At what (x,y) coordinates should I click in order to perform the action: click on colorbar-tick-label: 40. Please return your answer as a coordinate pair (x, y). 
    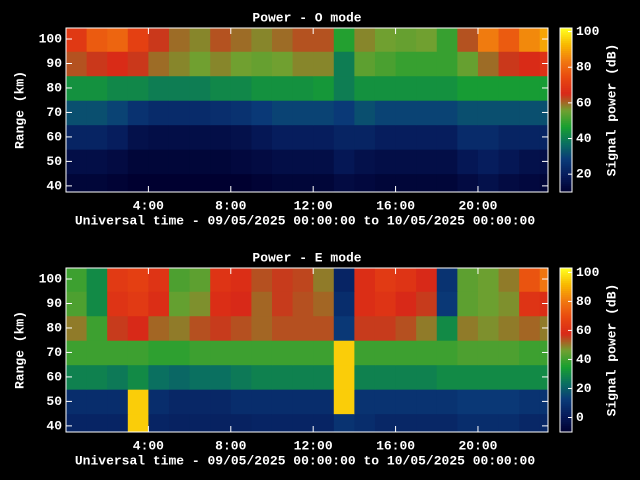
    Looking at the image, I should click on (584, 138).